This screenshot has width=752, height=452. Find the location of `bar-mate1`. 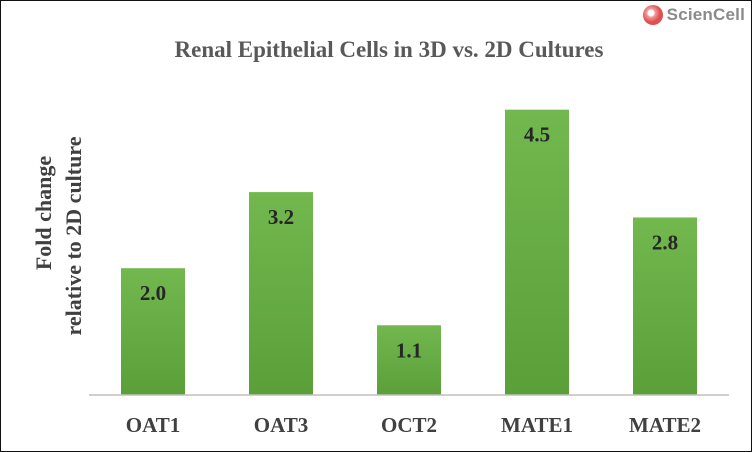

bar-mate1 is located at coordinates (537, 252).